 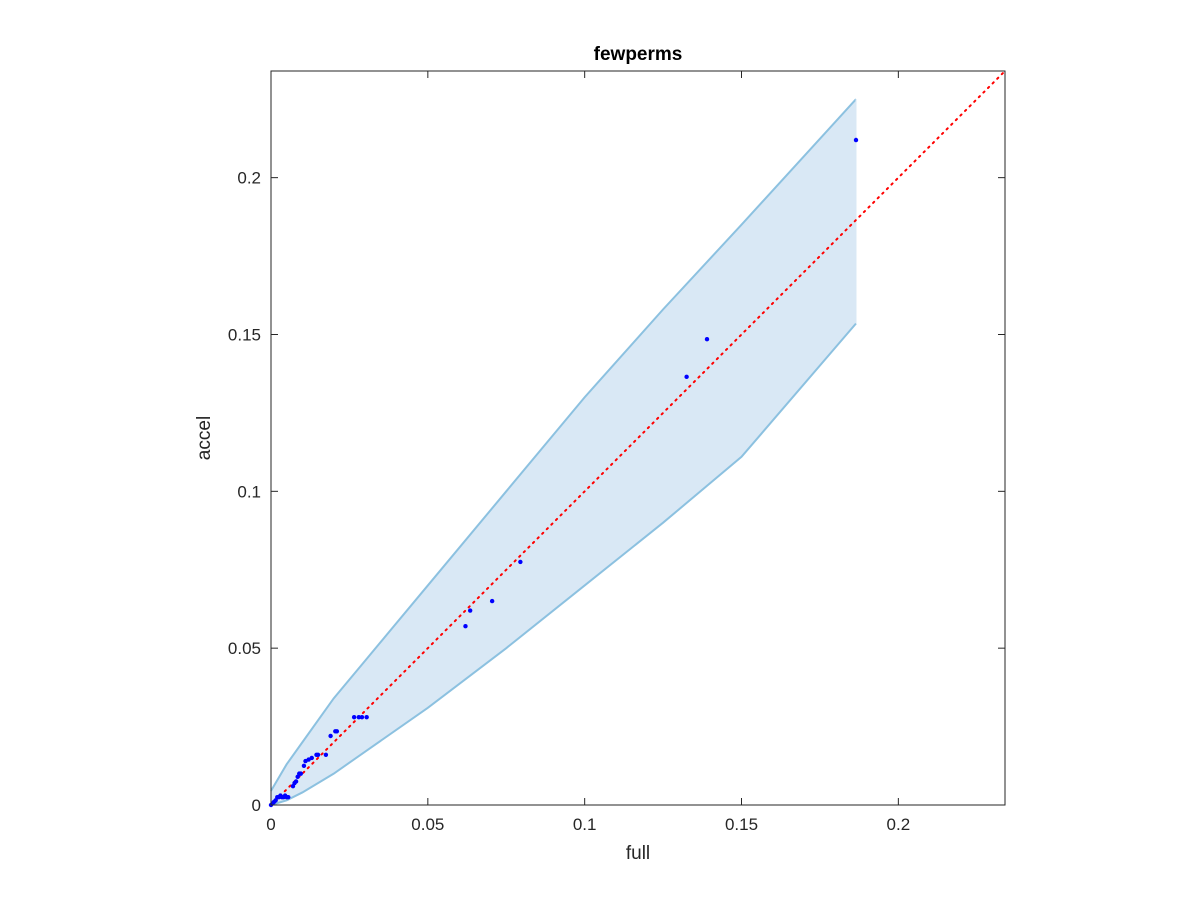 What do you see at coordinates (204, 438) in the screenshot?
I see `y-axis-label: accel` at bounding box center [204, 438].